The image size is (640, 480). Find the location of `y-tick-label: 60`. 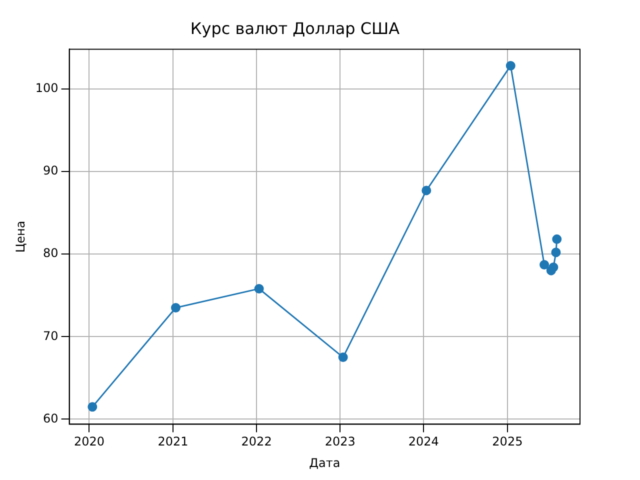

y-tick-label: 60 is located at coordinates (50, 418).